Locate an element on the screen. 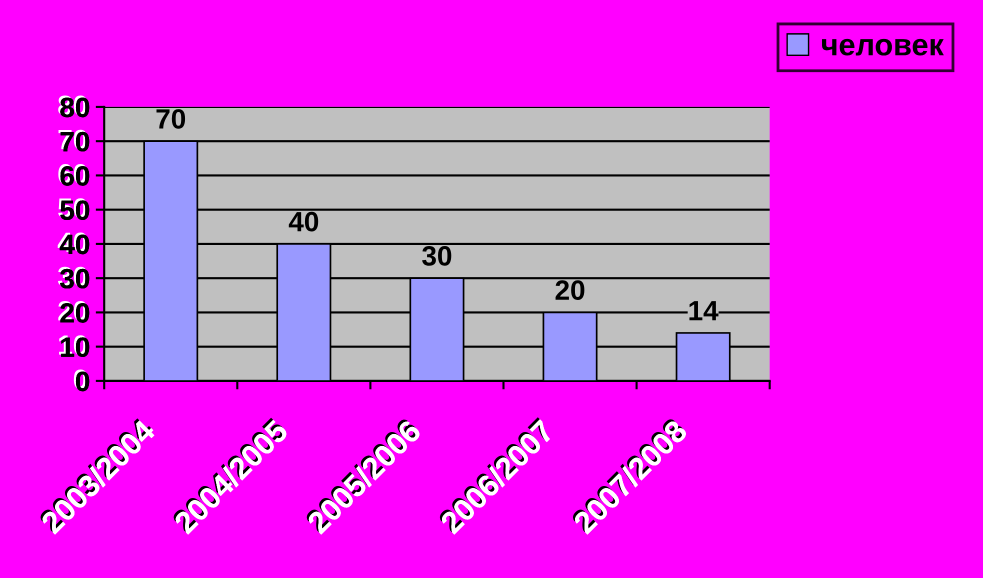 The image size is (983, 578). y-tick-label: 50 is located at coordinates (74, 209).